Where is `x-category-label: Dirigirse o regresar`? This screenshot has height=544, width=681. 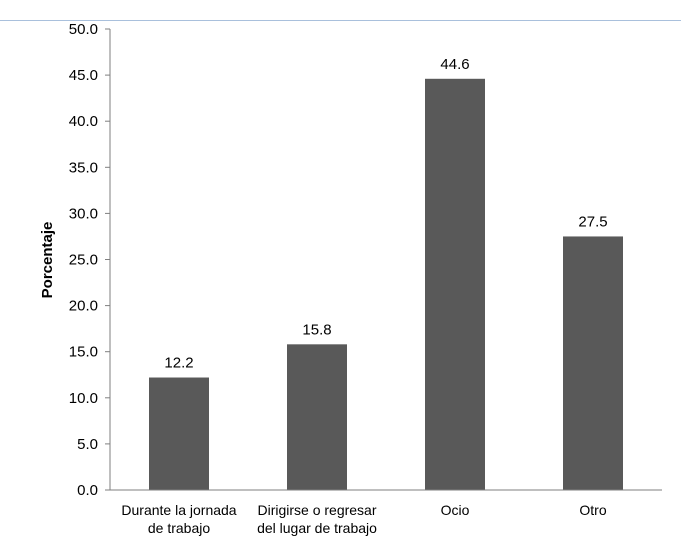 x-category-label: Dirigirse o regresar is located at coordinates (316, 510).